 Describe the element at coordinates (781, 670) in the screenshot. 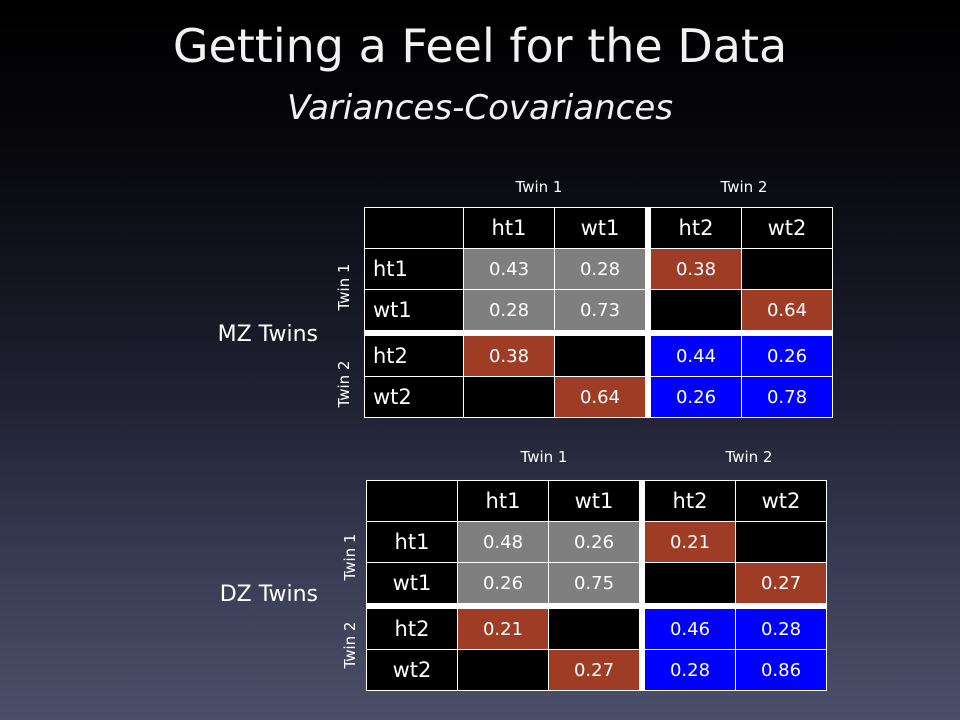

I see `table-cell: 0.86` at that location.